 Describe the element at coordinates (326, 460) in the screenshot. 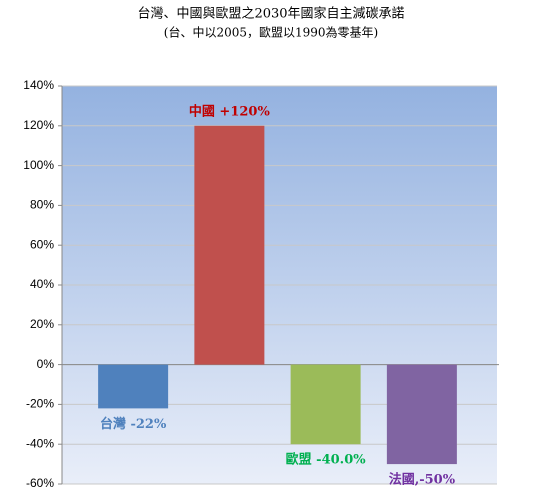

I see `data-label: 歐盟 -40.0%` at that location.